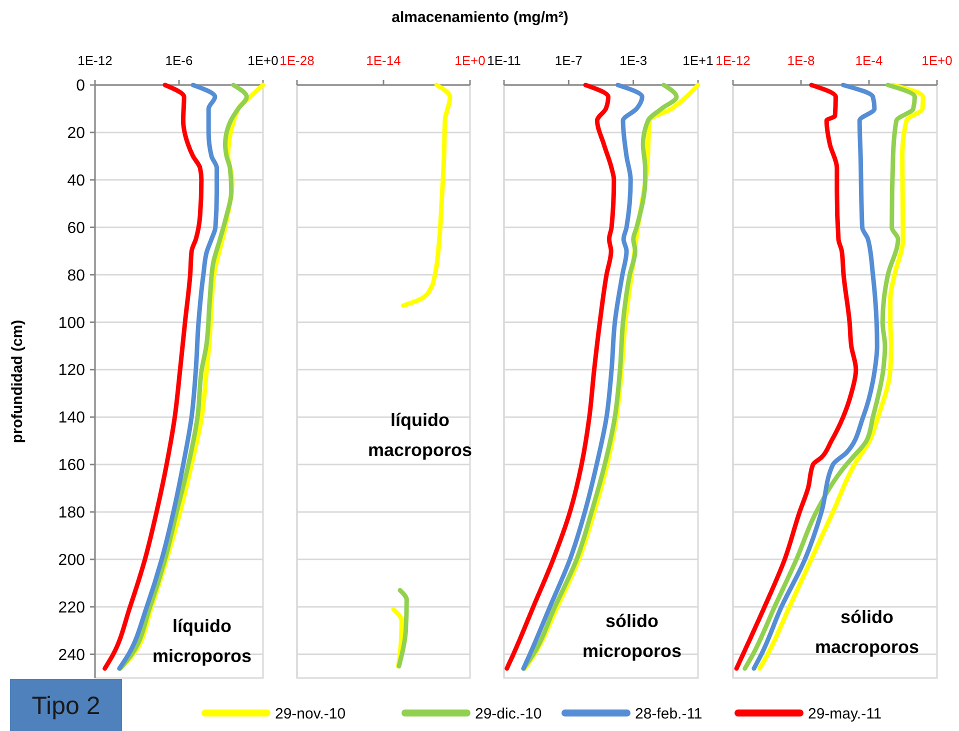 The image size is (959, 731). What do you see at coordinates (634, 60) in the screenshot?
I see `x-tick-label: 1E-3` at bounding box center [634, 60].